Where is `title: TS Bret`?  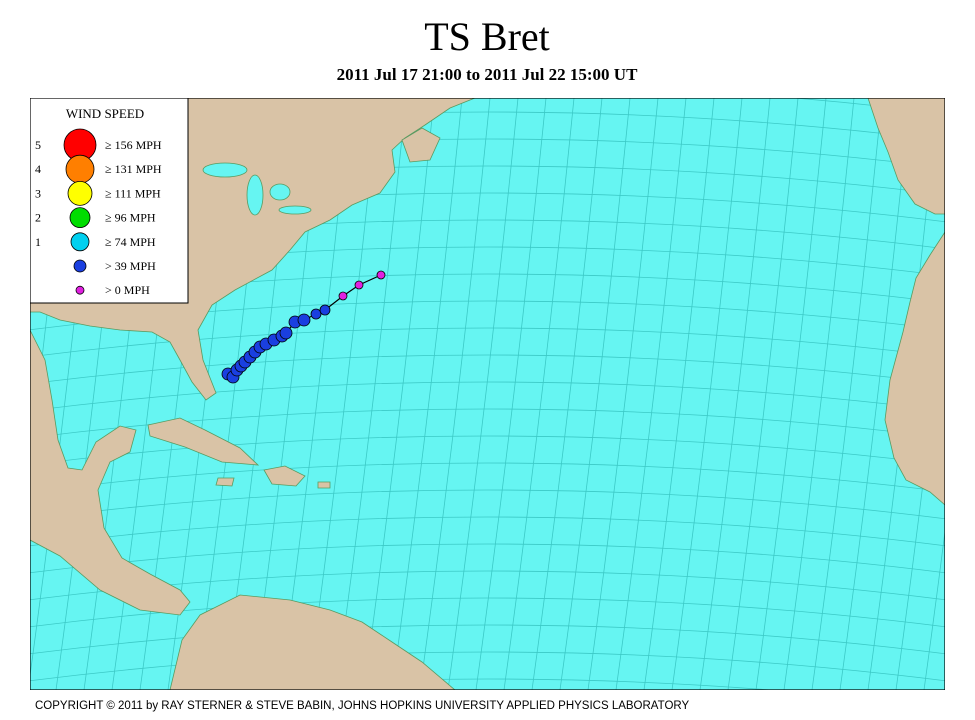 title: TS Bret is located at coordinates (487, 36).